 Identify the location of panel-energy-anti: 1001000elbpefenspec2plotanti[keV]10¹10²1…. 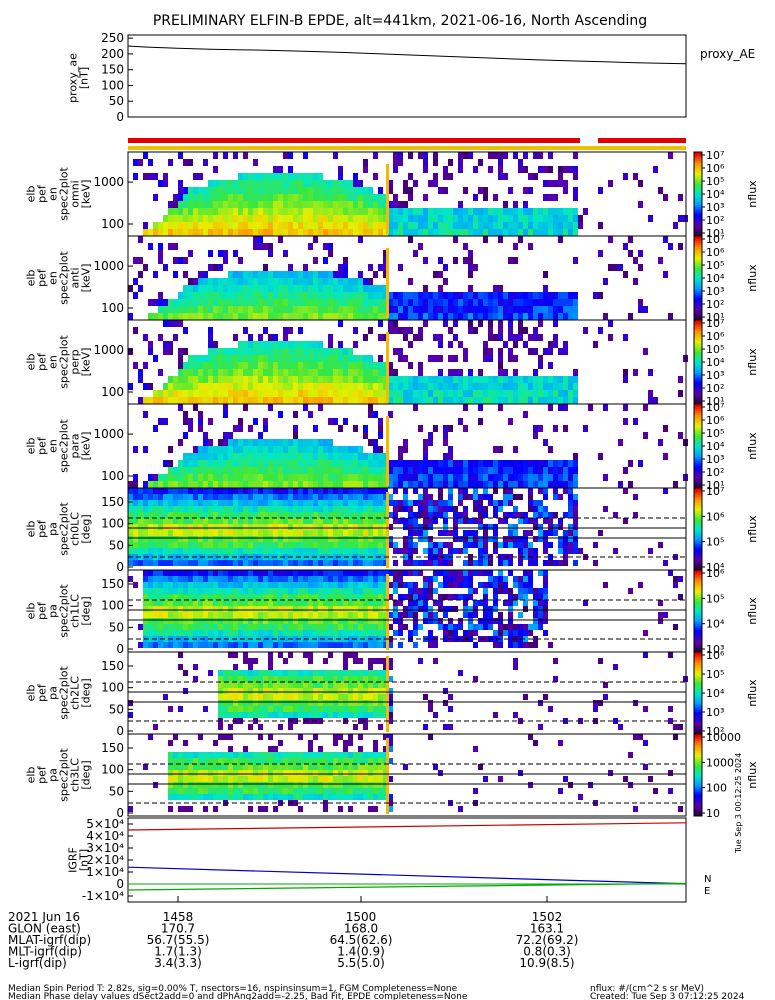
(392, 278).